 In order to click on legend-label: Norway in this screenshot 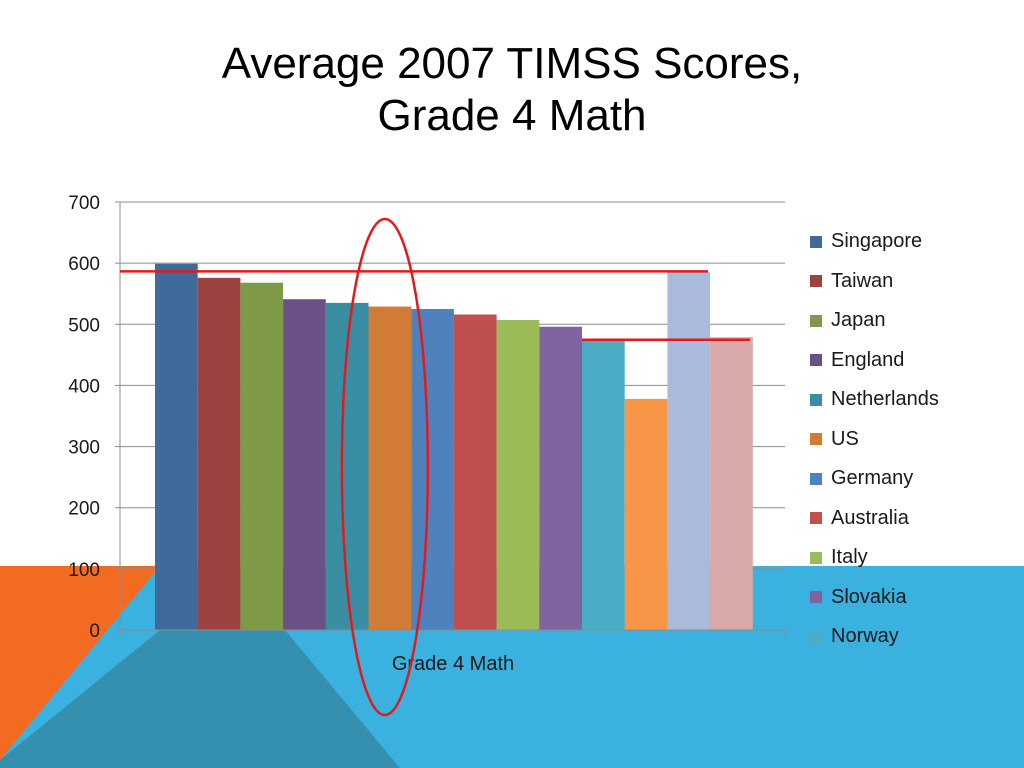, I will do `click(865, 636)`.